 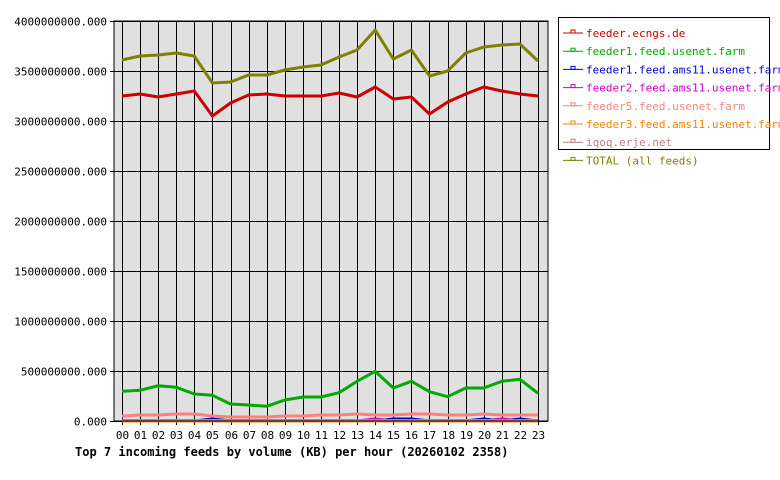 I want to click on x-tick-label: 16, so click(x=411, y=435).